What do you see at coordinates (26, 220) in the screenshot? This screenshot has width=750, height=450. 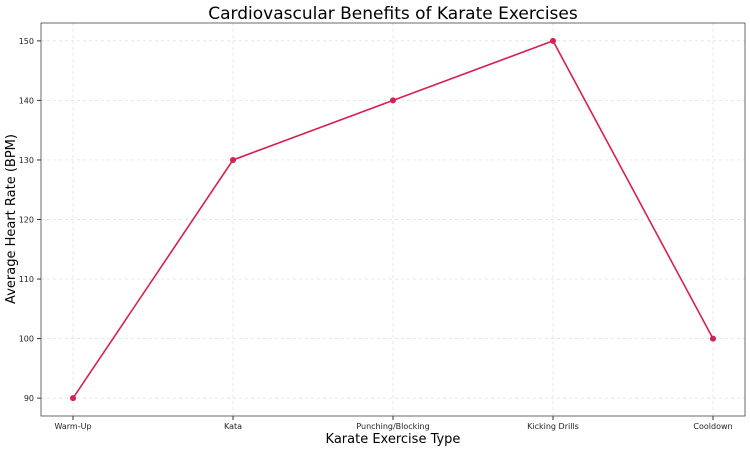 I see `y-tick-label: 120` at bounding box center [26, 220].